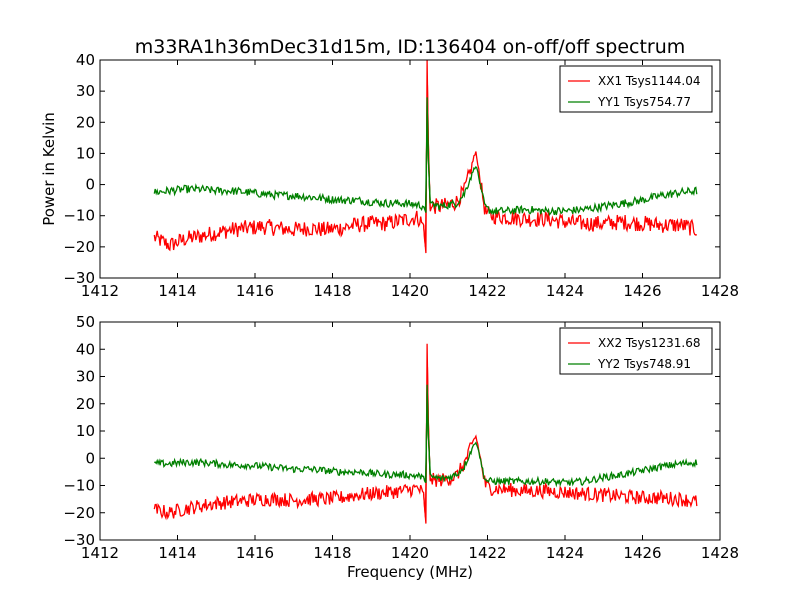  I want to click on legend-entry: YY1 Tsys754.77, so click(644, 102).